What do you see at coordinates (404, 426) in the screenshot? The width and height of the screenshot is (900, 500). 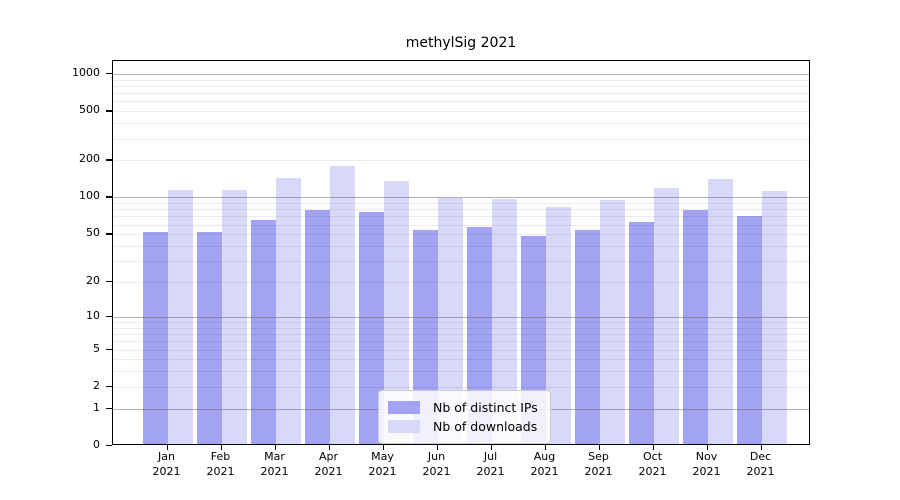 I see `legend-swatch-downloads` at bounding box center [404, 426].